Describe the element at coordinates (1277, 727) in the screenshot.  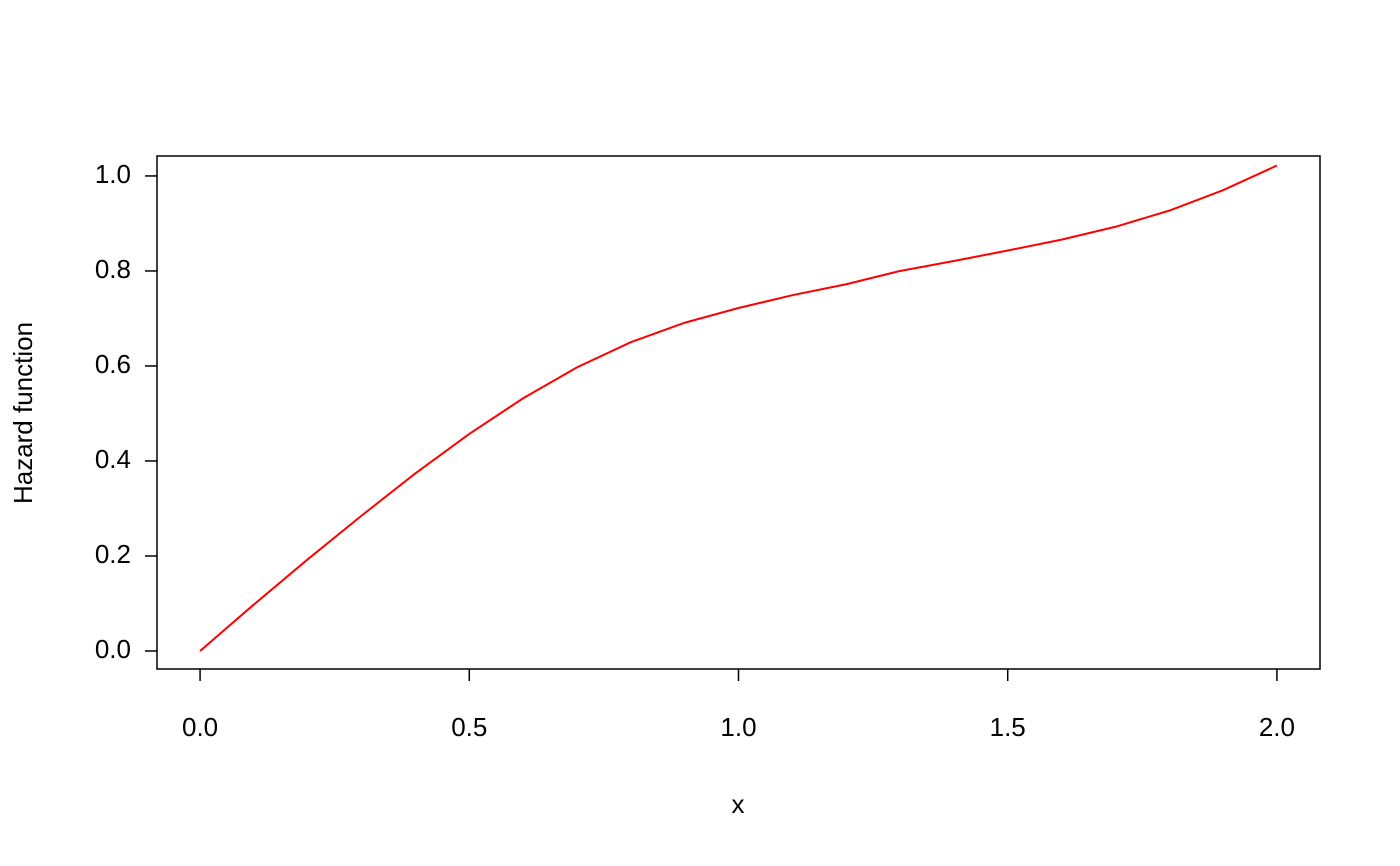
I see `x-tick-label: 2.0` at that location.